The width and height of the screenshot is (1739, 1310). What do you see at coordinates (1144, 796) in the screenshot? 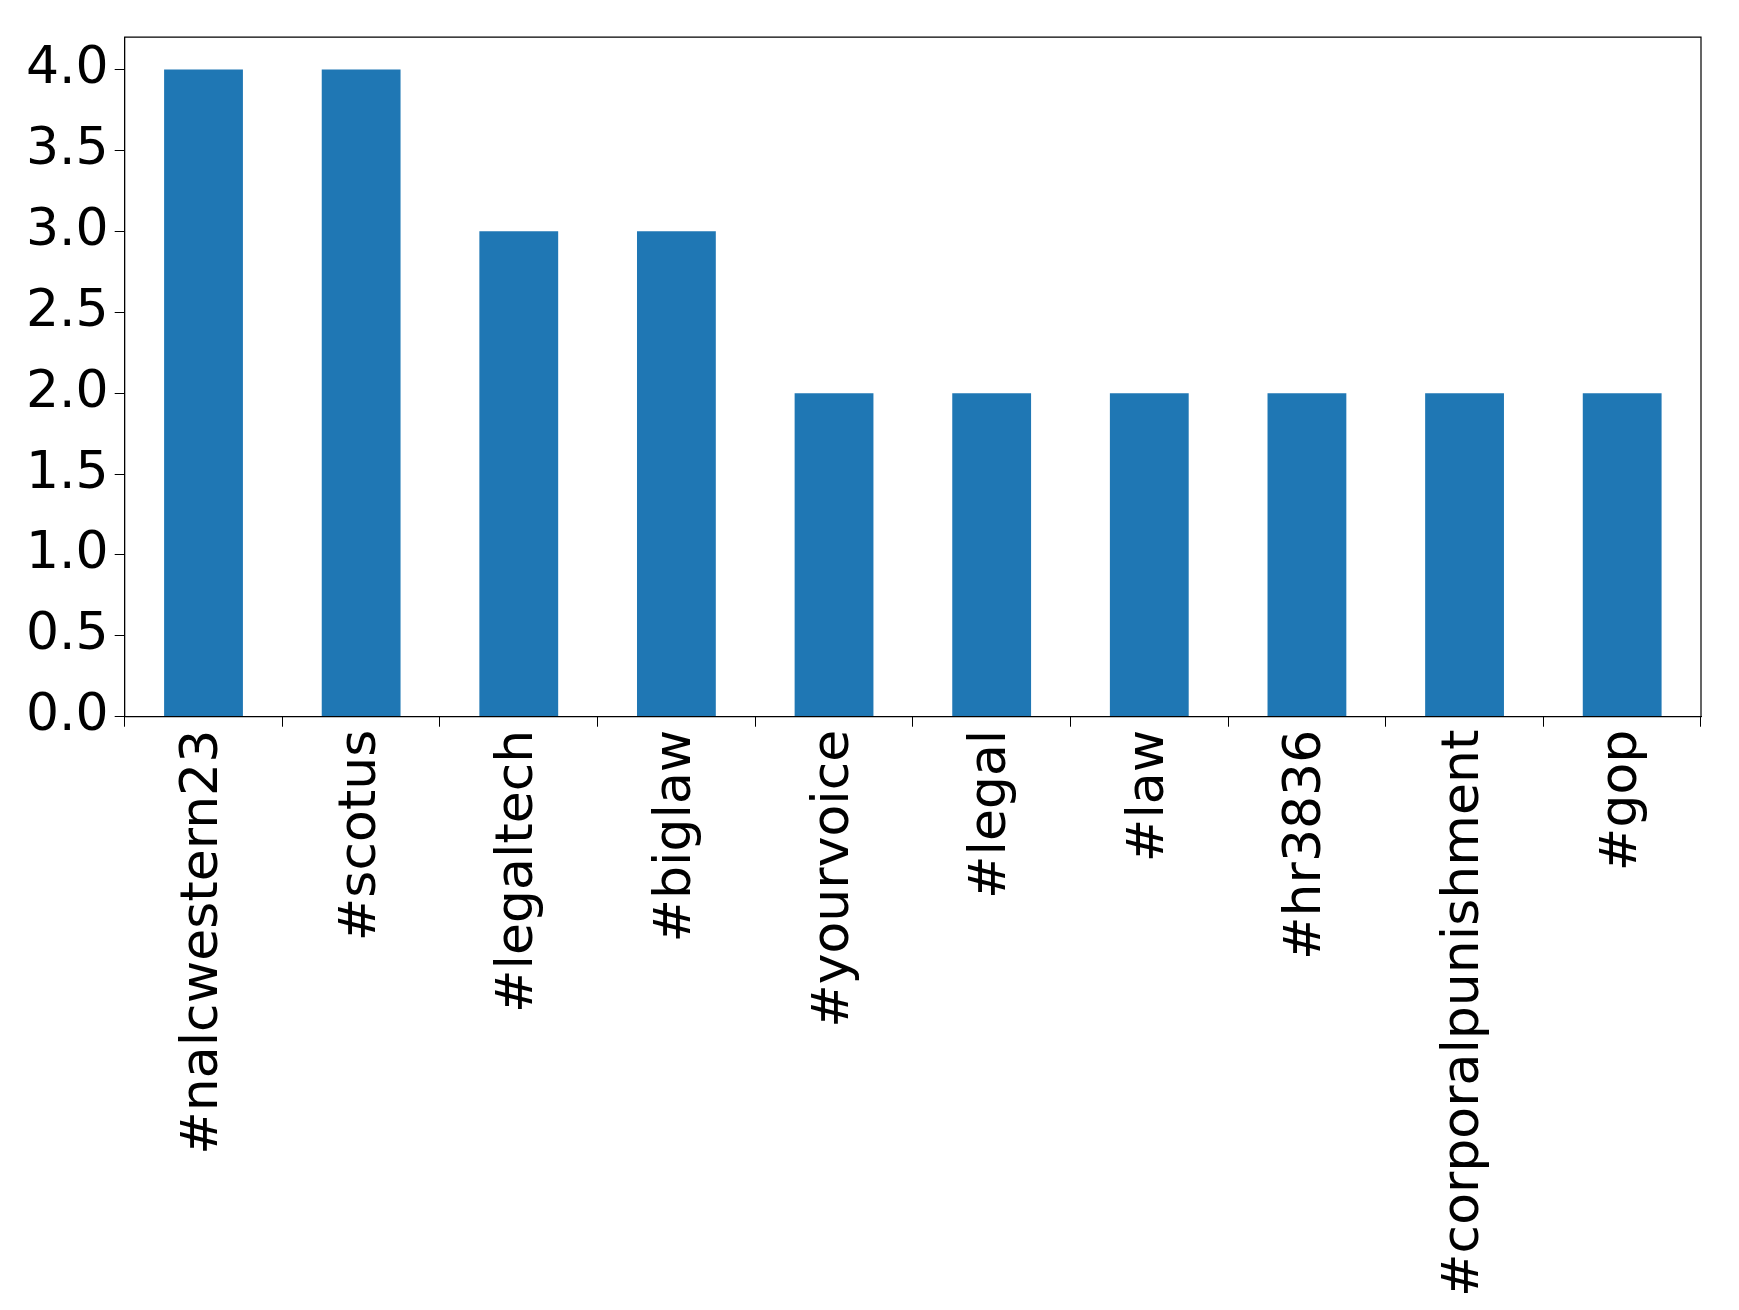
I see `x-tick-label: #law` at bounding box center [1144, 796].